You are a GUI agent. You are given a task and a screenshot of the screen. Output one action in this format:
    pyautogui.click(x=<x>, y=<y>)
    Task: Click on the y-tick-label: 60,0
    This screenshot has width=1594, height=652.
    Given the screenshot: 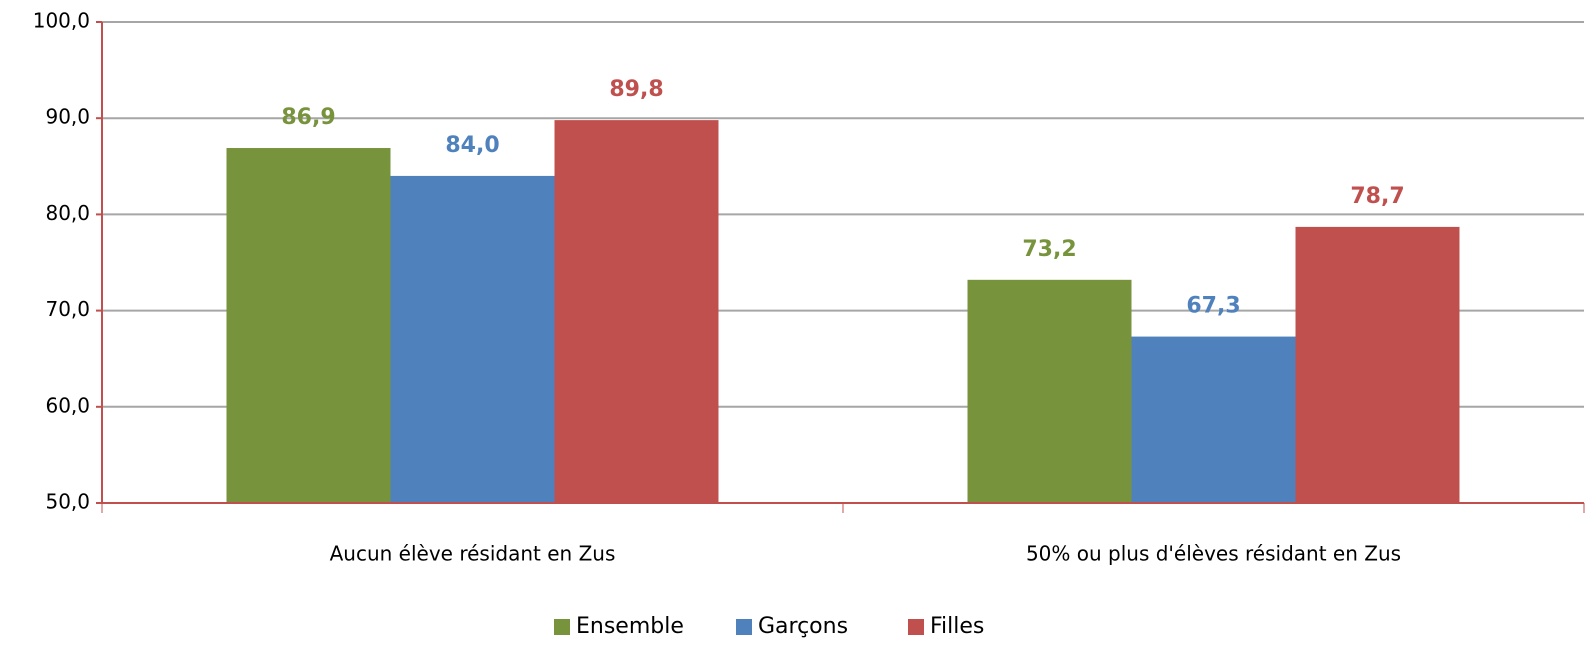 What is the action you would take?
    pyautogui.click(x=67, y=405)
    